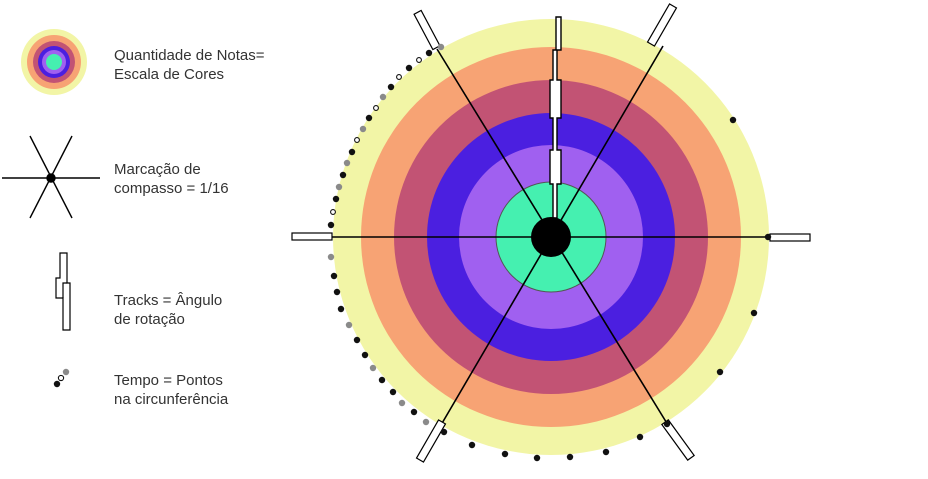 This screenshot has height=479, width=928. Describe the element at coordinates (189, 65) in the screenshot. I see `legend-color-scale-label: Quantidade de Notas= Escala de Cores` at that location.